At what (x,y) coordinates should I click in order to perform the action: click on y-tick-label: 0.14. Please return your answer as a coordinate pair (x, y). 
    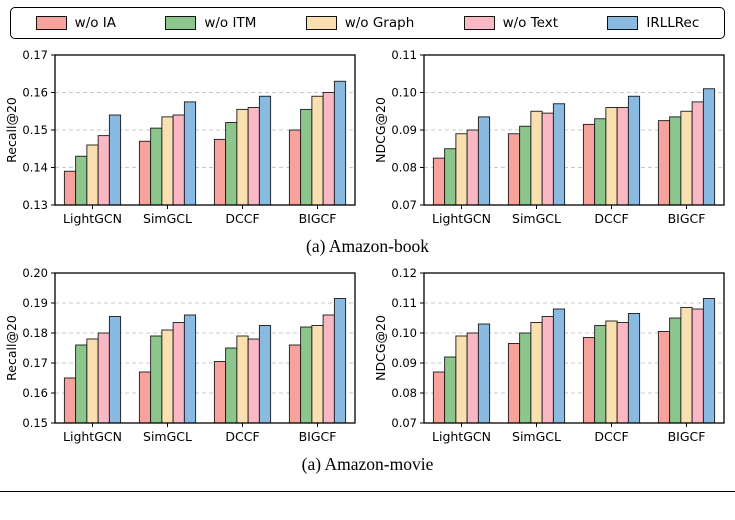
    Looking at the image, I should click on (35, 167).